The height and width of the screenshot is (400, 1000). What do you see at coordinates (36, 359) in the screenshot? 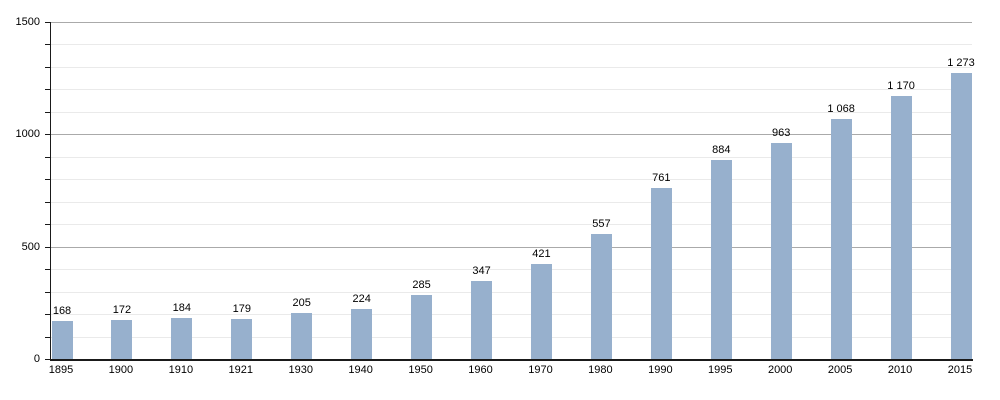
I see `y-axis-tick-label: 0` at bounding box center [36, 359].